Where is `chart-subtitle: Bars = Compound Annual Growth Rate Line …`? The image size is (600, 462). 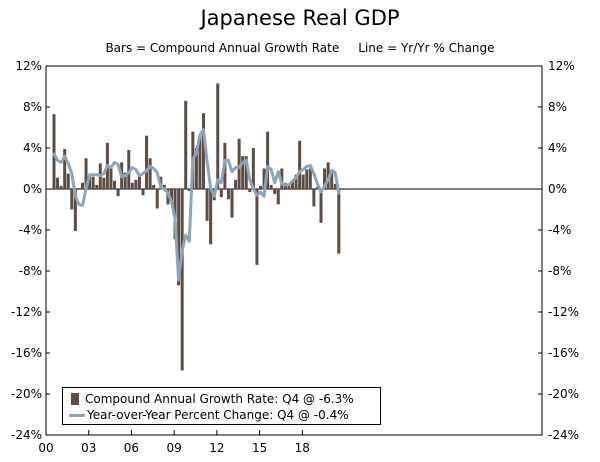 chart-subtitle: Bars = Compound Annual Growth Rate Line … is located at coordinates (300, 48).